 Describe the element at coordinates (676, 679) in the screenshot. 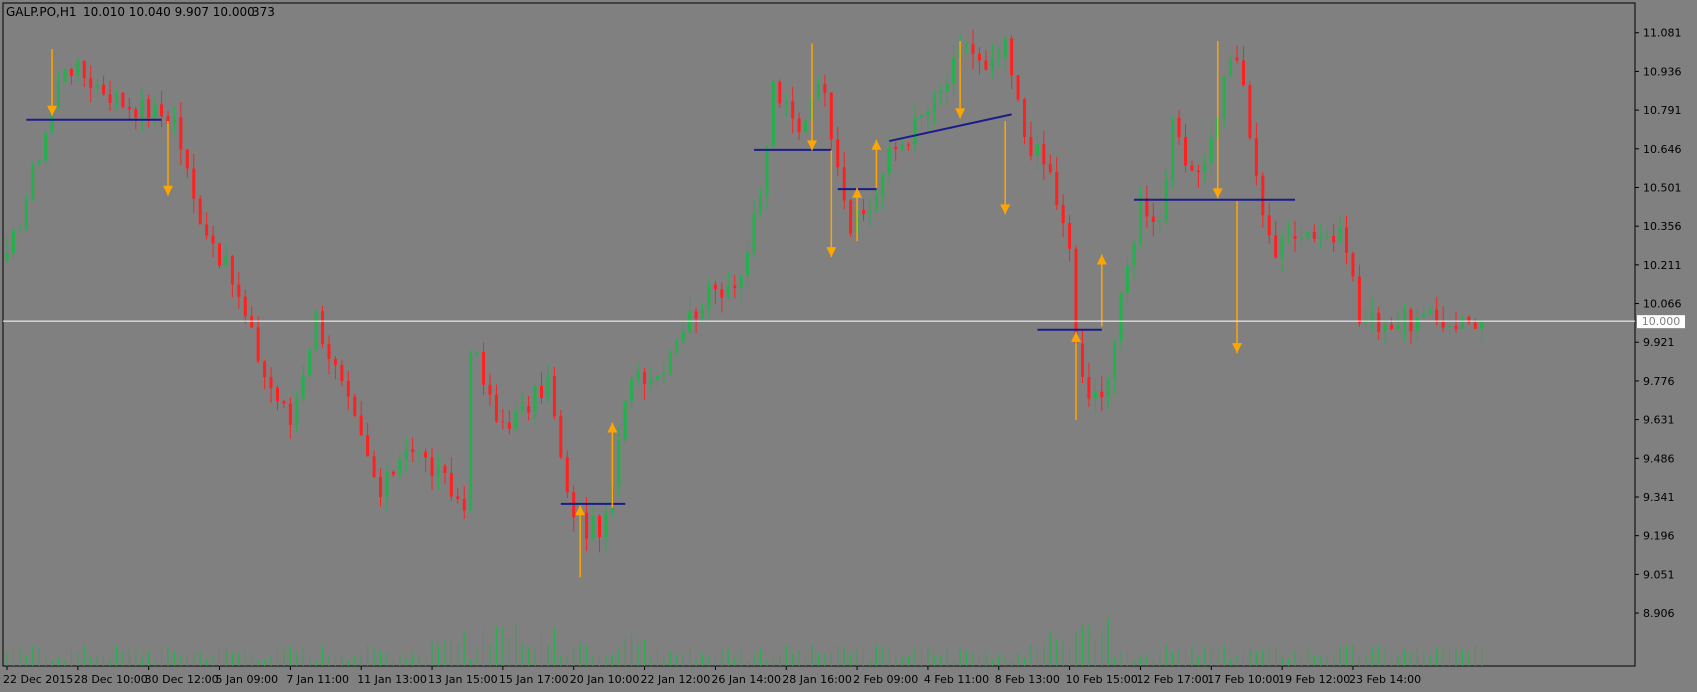

I see `time-tick-label: 22 Jan 12:00` at that location.